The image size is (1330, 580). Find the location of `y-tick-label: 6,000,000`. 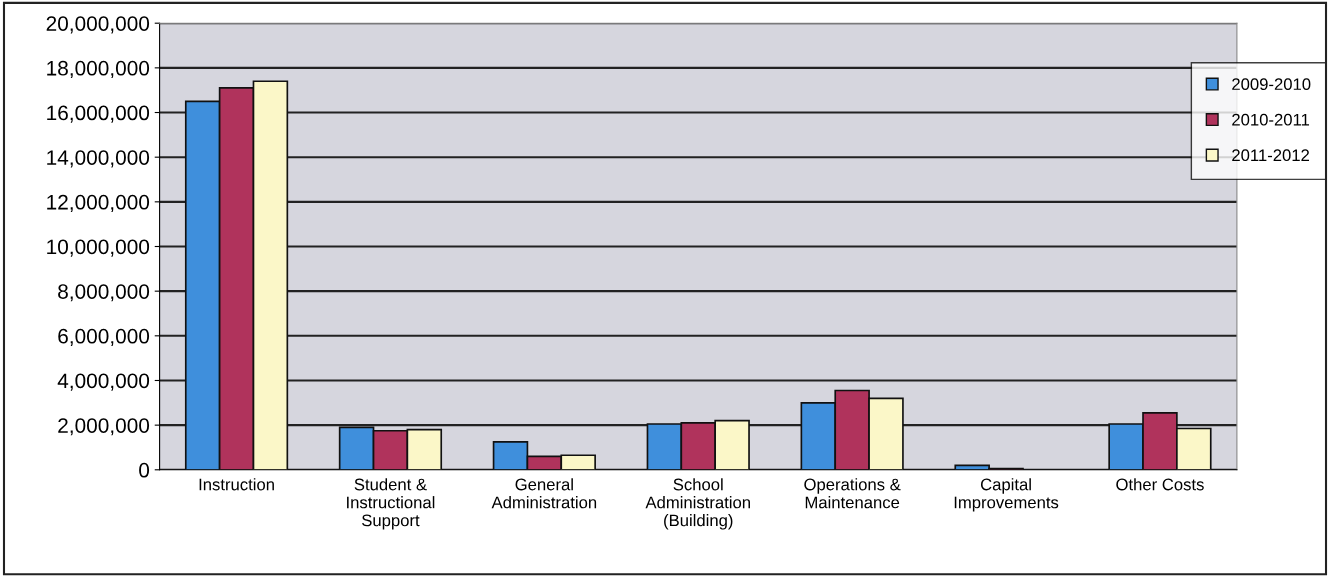

y-tick-label: 6,000,000 is located at coordinates (104, 337).